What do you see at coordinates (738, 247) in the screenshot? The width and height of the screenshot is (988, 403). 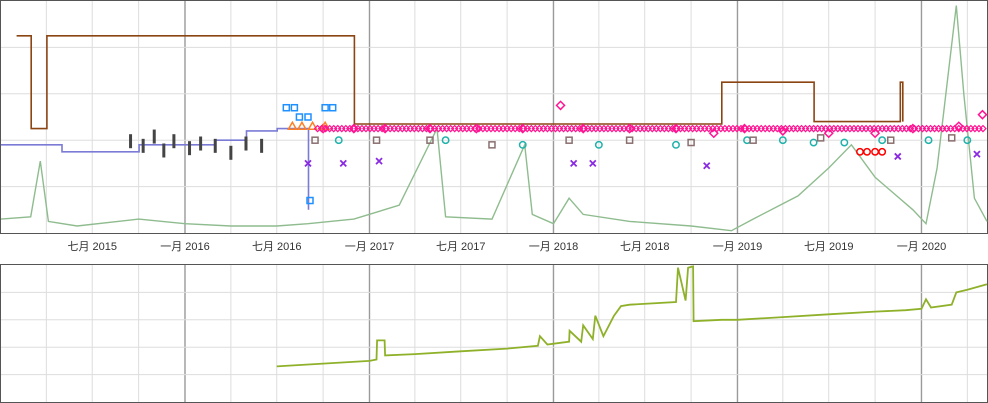 I see `x-tick-label: 一月 2019` at bounding box center [738, 247].